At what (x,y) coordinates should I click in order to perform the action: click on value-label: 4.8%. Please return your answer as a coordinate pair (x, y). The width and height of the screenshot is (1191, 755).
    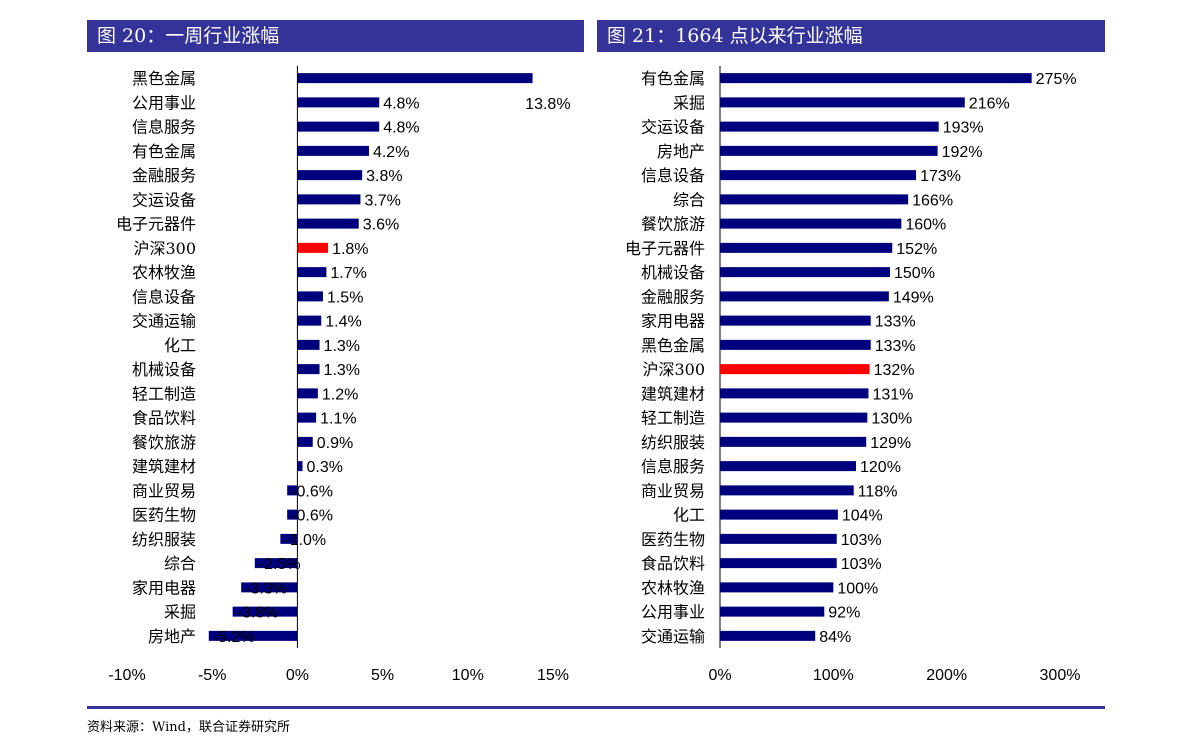
    Looking at the image, I should click on (401, 128).